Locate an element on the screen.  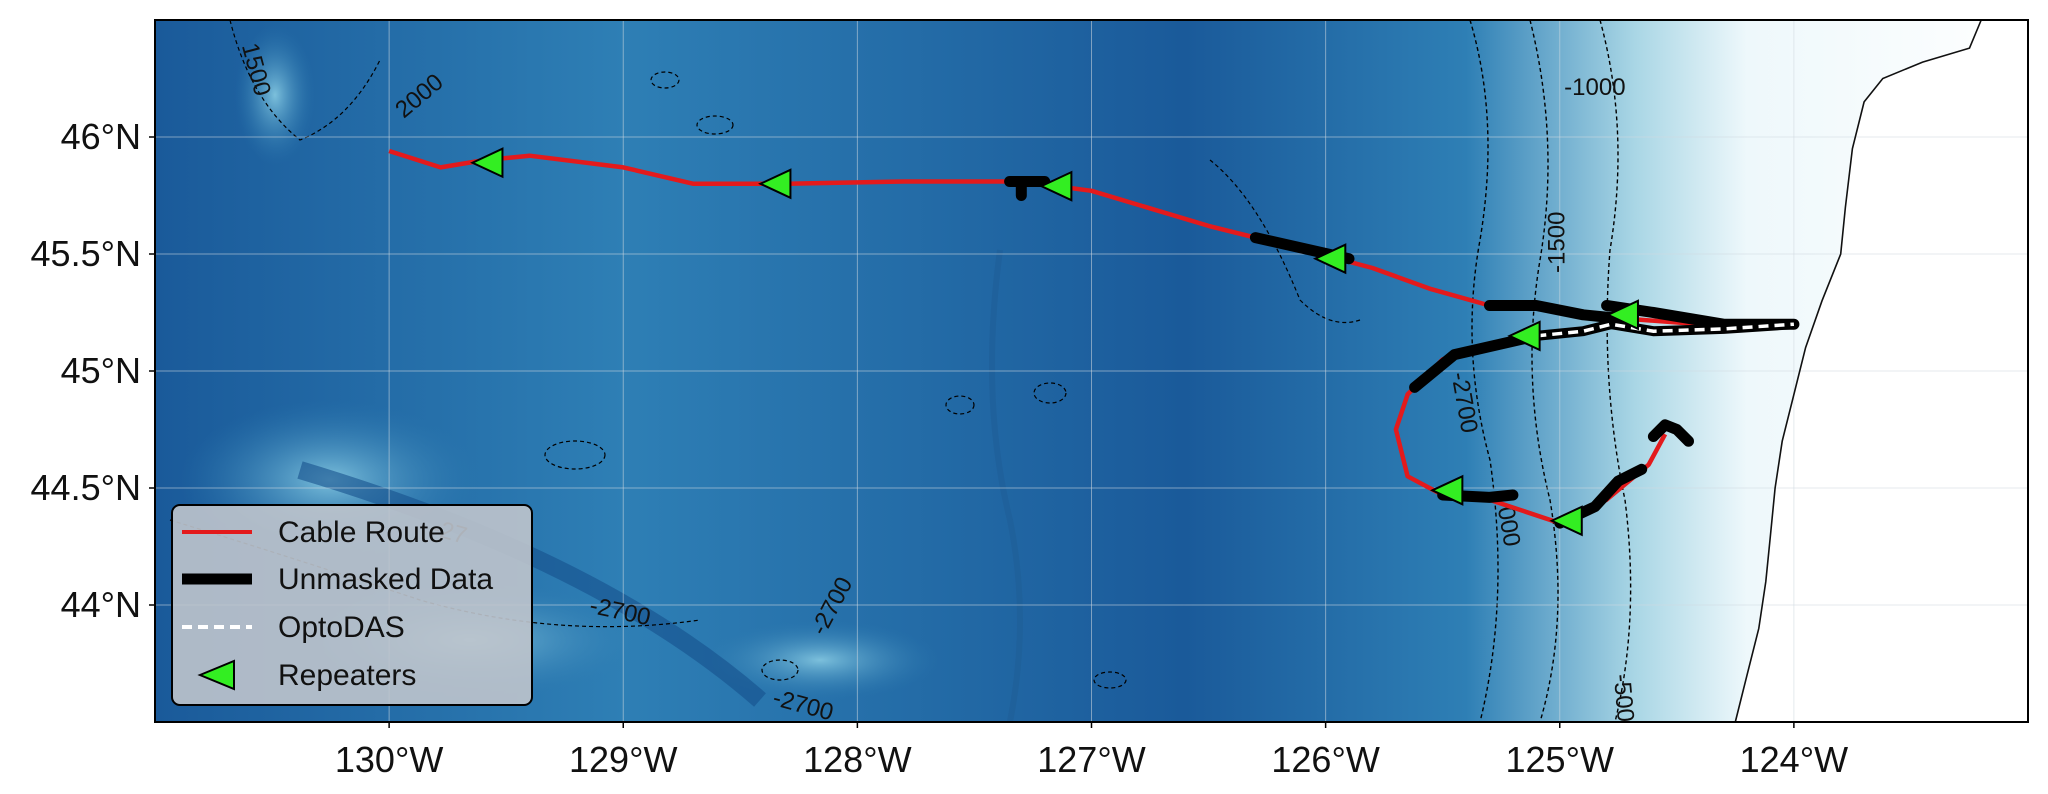
x-tick-label: 125°W is located at coordinates (1560, 759).